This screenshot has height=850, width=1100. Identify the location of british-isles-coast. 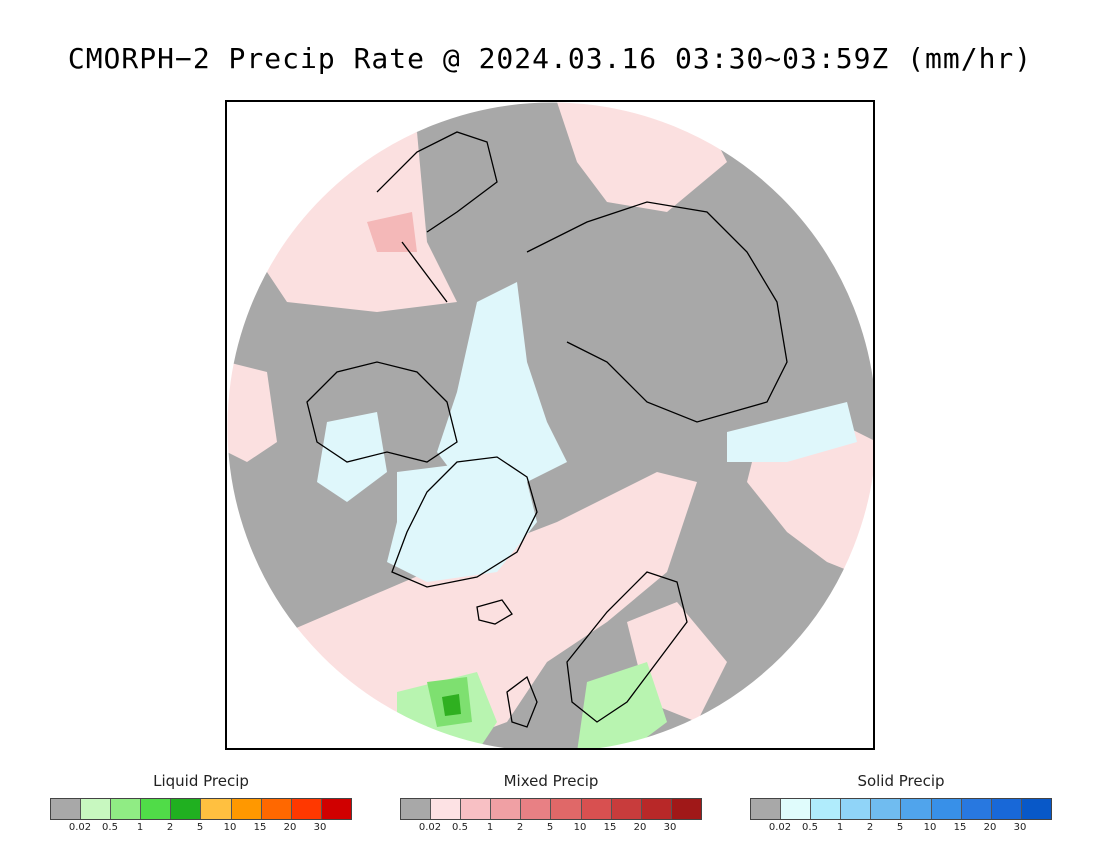
(522, 701).